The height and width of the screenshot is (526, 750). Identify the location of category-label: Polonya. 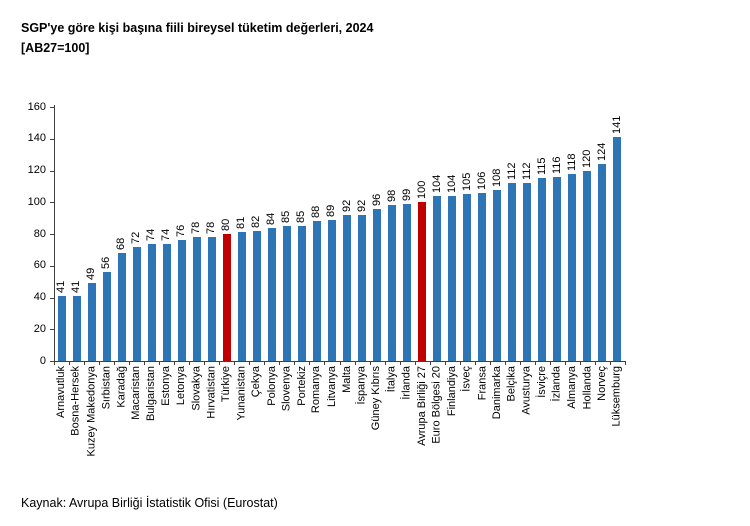
(271, 386).